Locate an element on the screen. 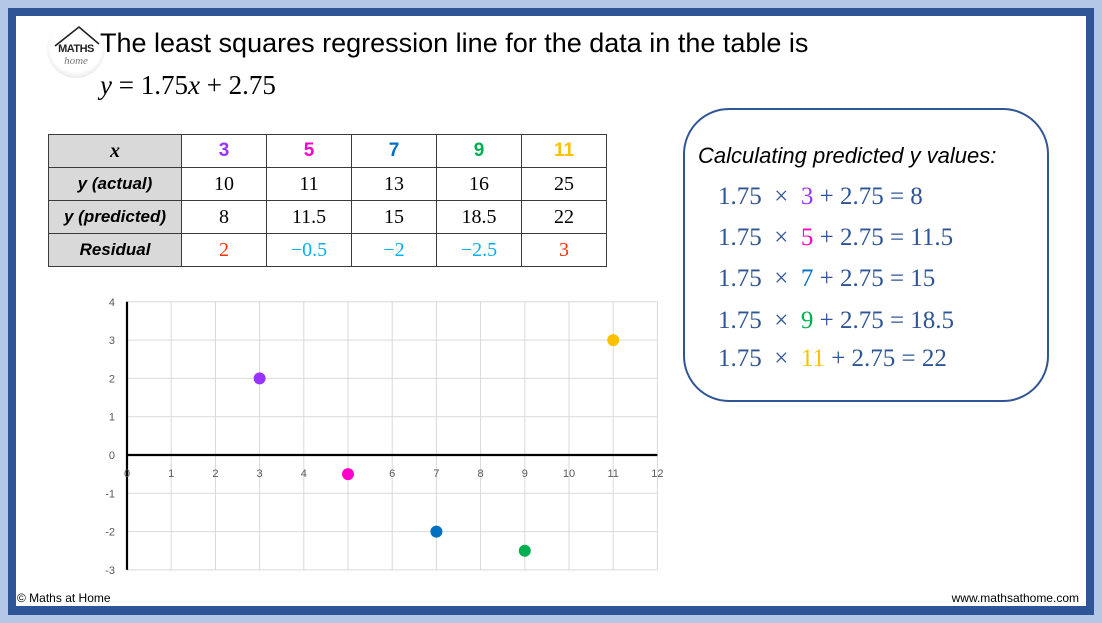  regression-equation: y = 1.75x + 2.75 is located at coordinates (188, 85).